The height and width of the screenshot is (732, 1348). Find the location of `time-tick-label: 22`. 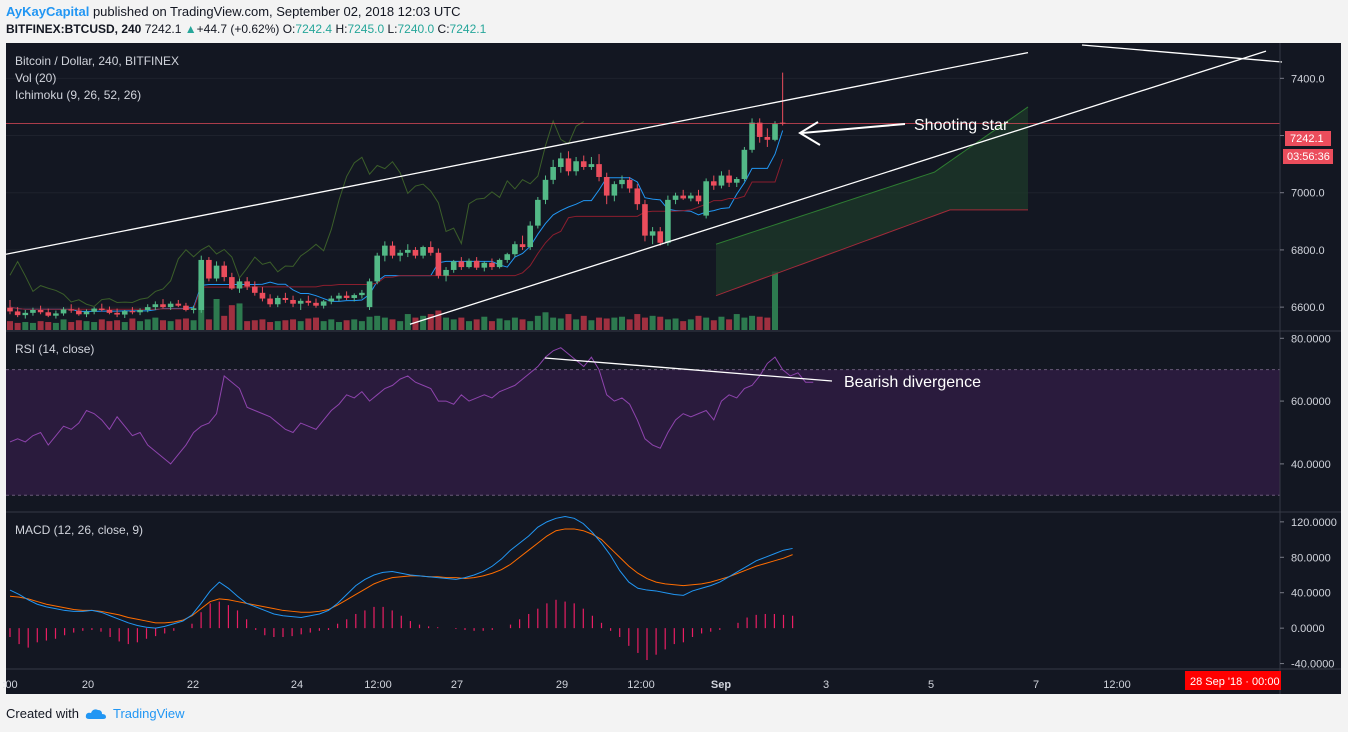

time-tick-label: 22 is located at coordinates (193, 685).